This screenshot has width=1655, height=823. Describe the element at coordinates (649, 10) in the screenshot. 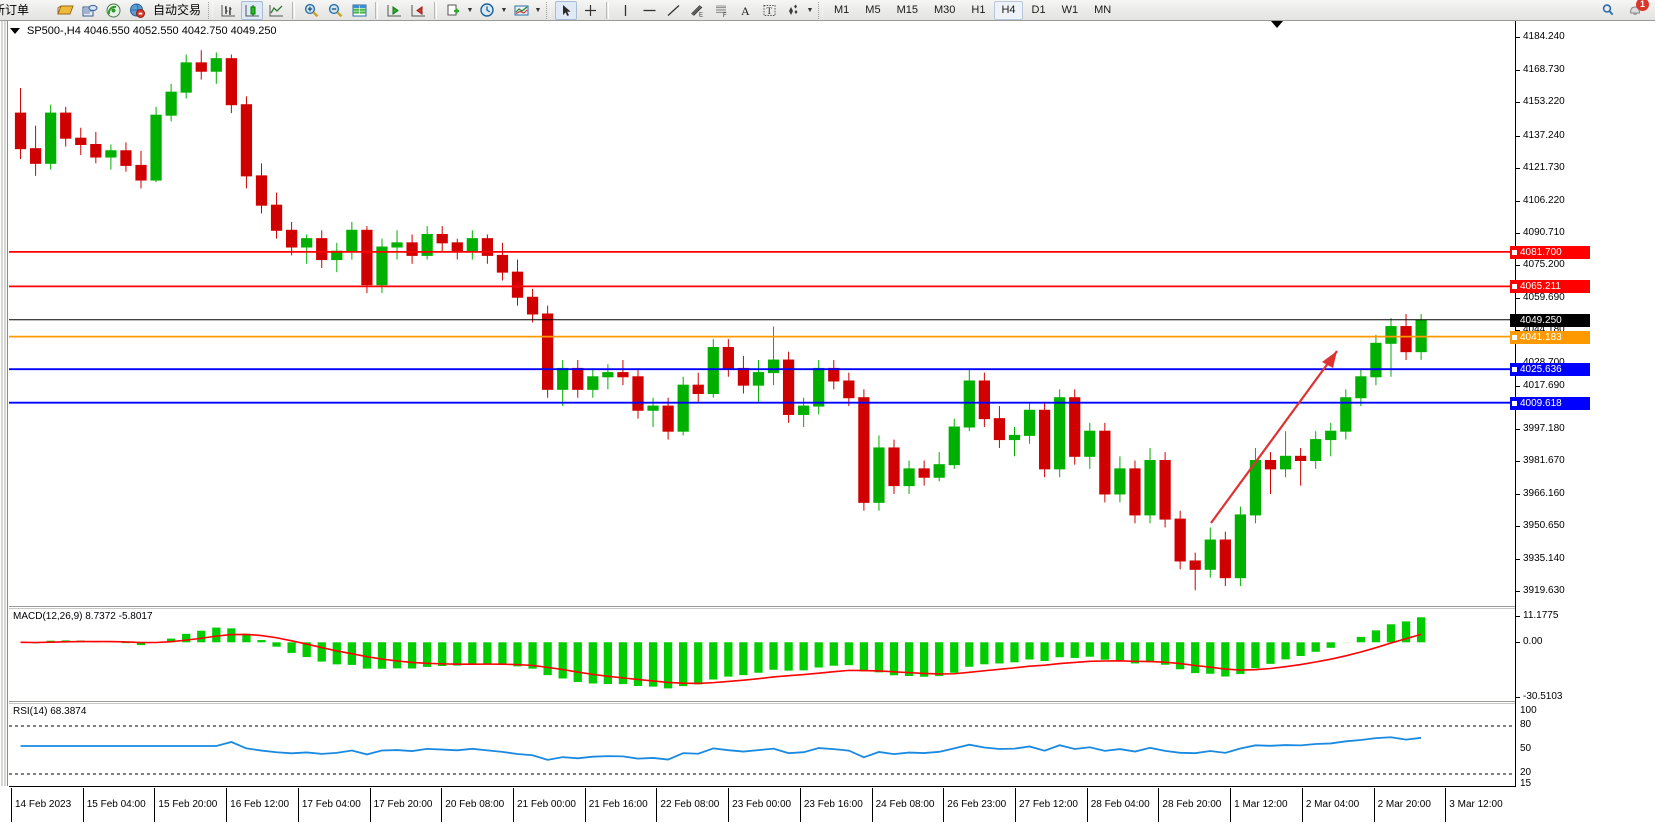

I see `horizontal-line-icon` at that location.